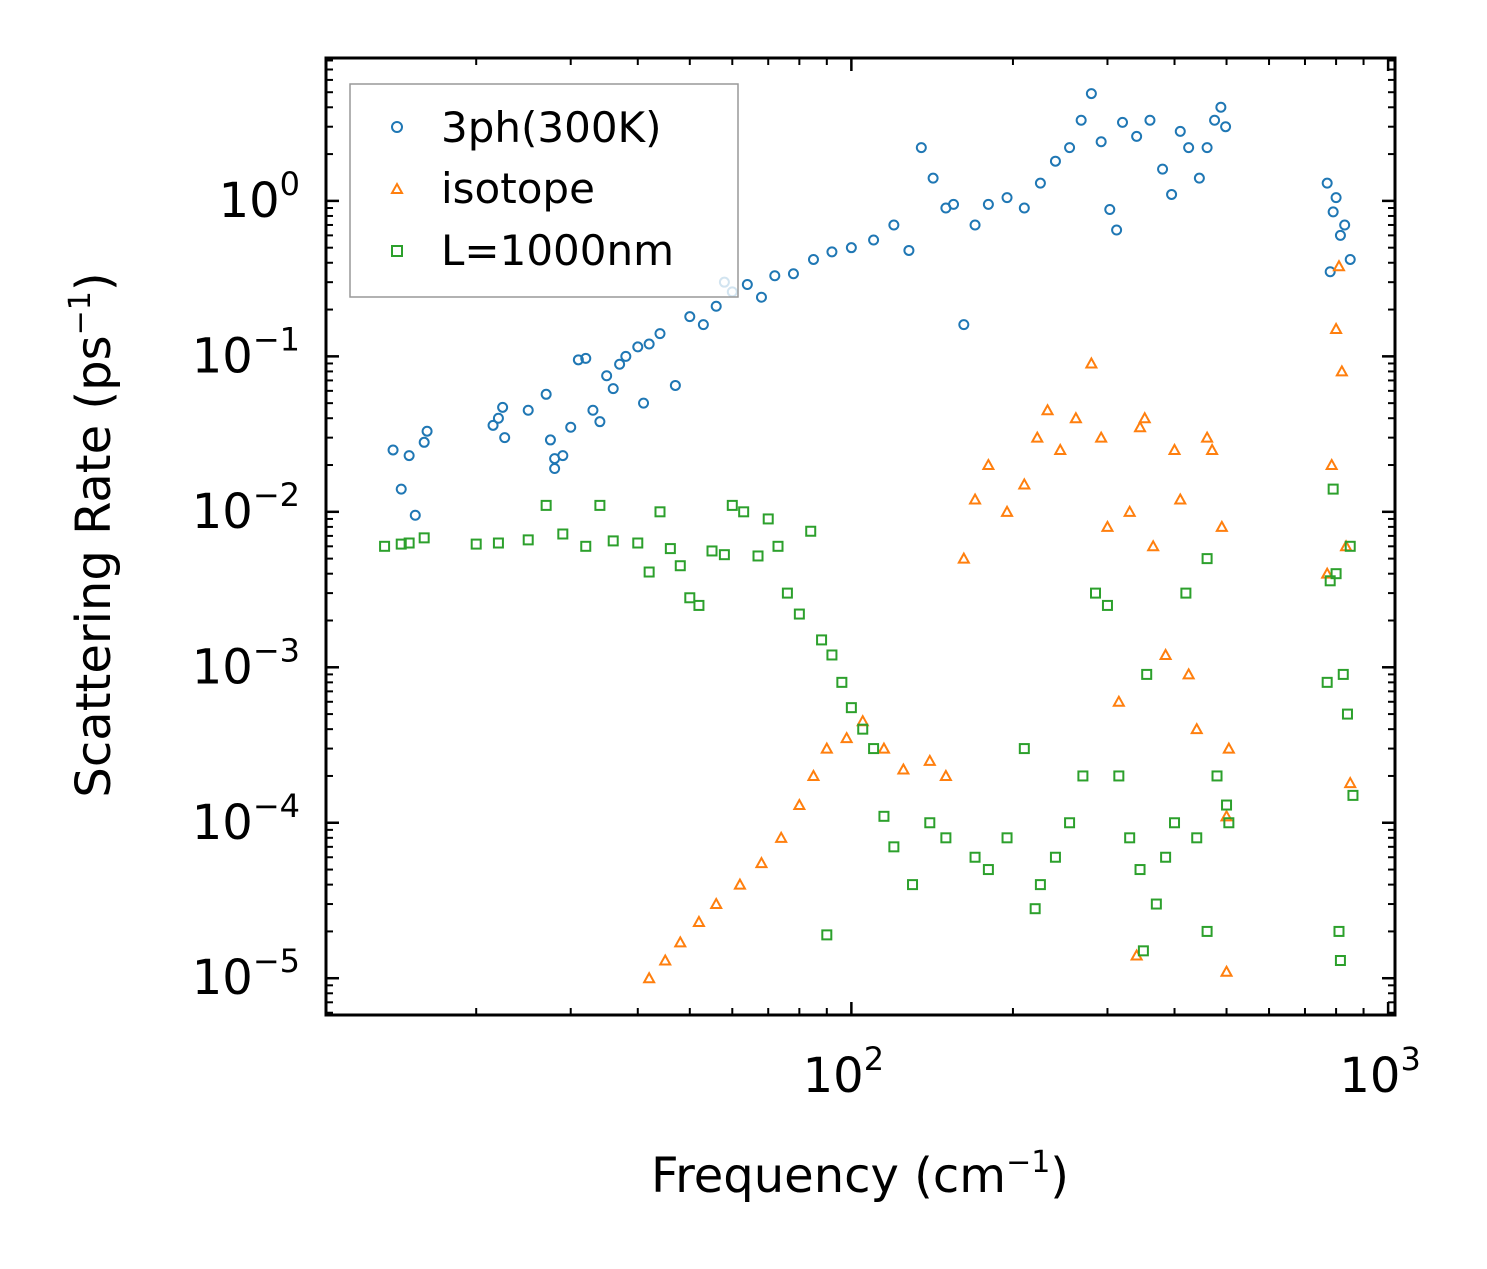 The height and width of the screenshot is (1269, 1487). I want to click on y-axis-label-end: ), so click(94, 281).